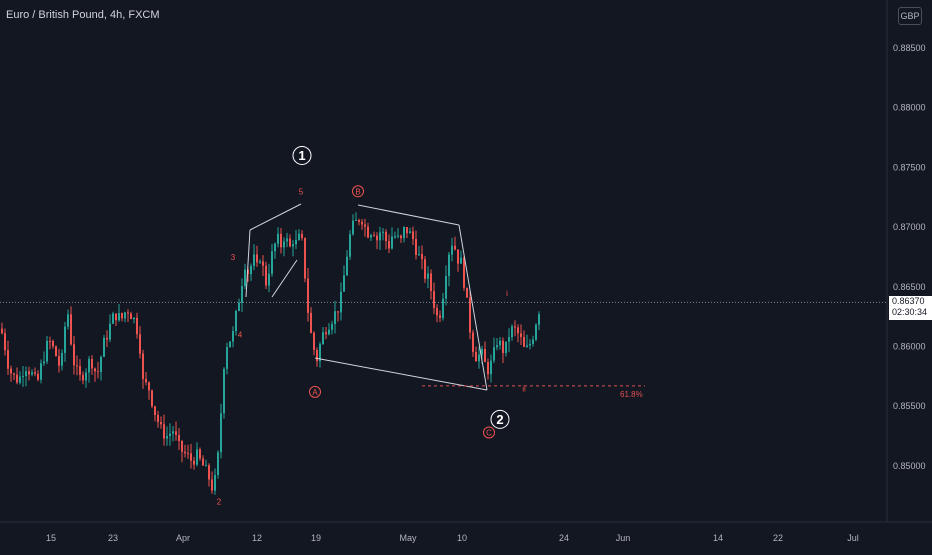 The width and height of the screenshot is (932, 555). I want to click on currency-badge: GBP, so click(910, 16).